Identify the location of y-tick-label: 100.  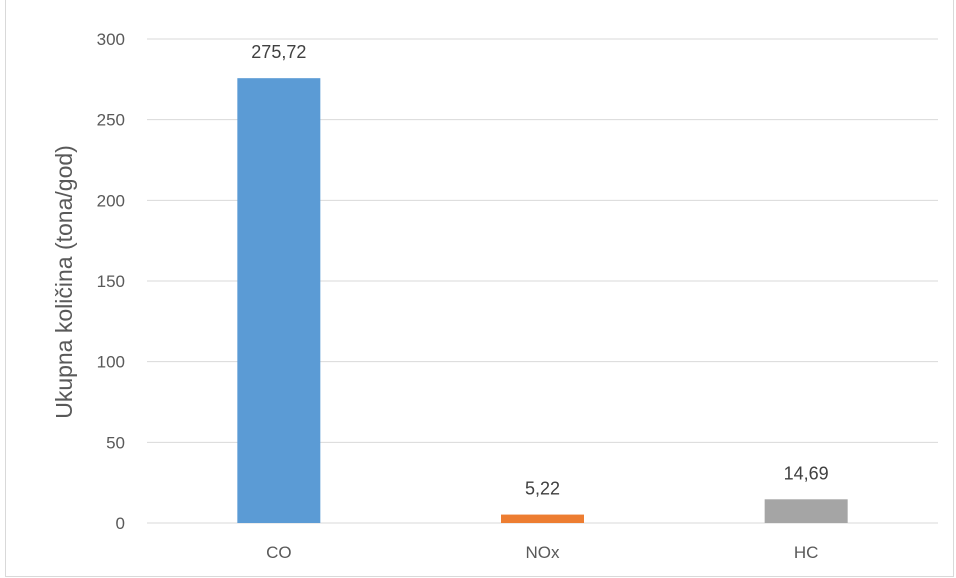
(111, 362).